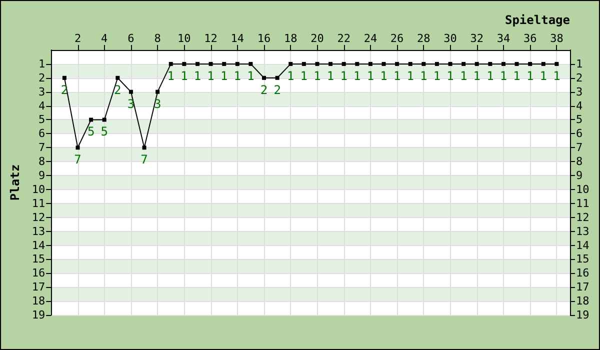 This screenshot has height=350, width=600. What do you see at coordinates (39, 301) in the screenshot?
I see `y-tick-label: 18` at bounding box center [39, 301].